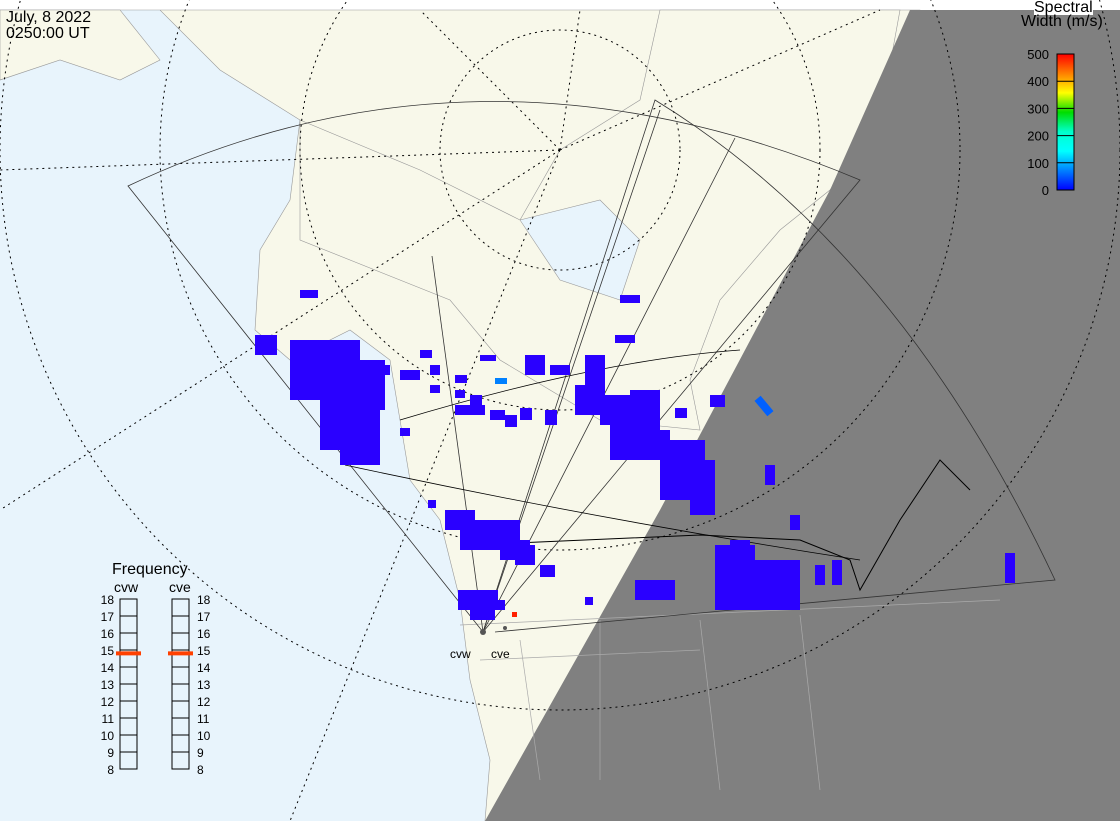 Image resolution: width=1120 pixels, height=821 pixels. What do you see at coordinates (1038, 81) in the screenshot?
I see `colorbar-tick-label: 400` at bounding box center [1038, 81].